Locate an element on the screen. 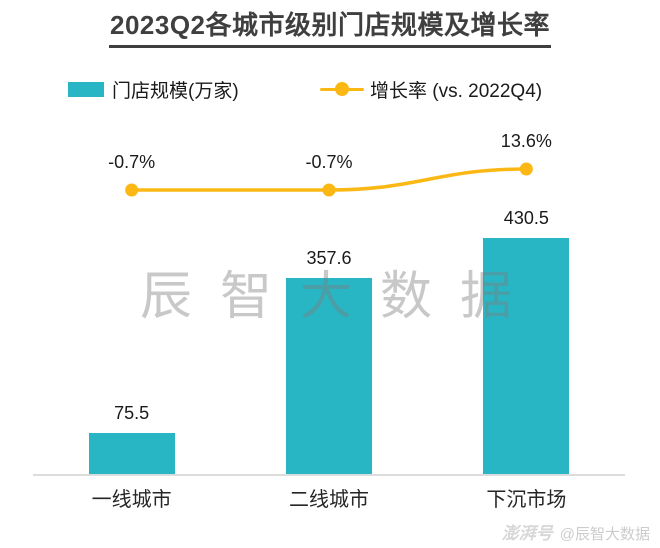 The width and height of the screenshot is (660, 548). bar-value-label: 430.5 is located at coordinates (526, 218).